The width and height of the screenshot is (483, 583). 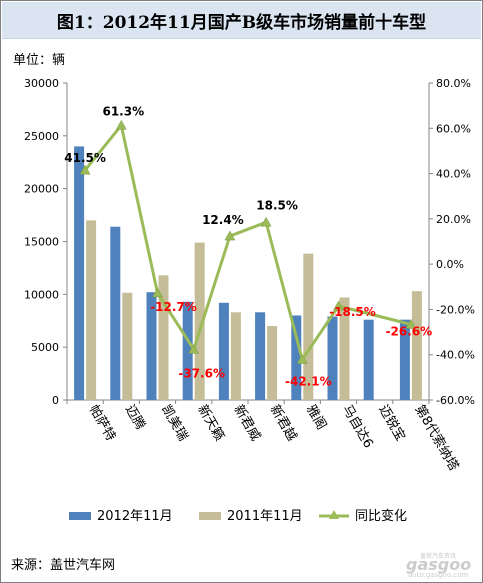 I want to click on chart-title: 图1：2012年11月国产B级车市场销量前十车型, so click(x=241, y=22).